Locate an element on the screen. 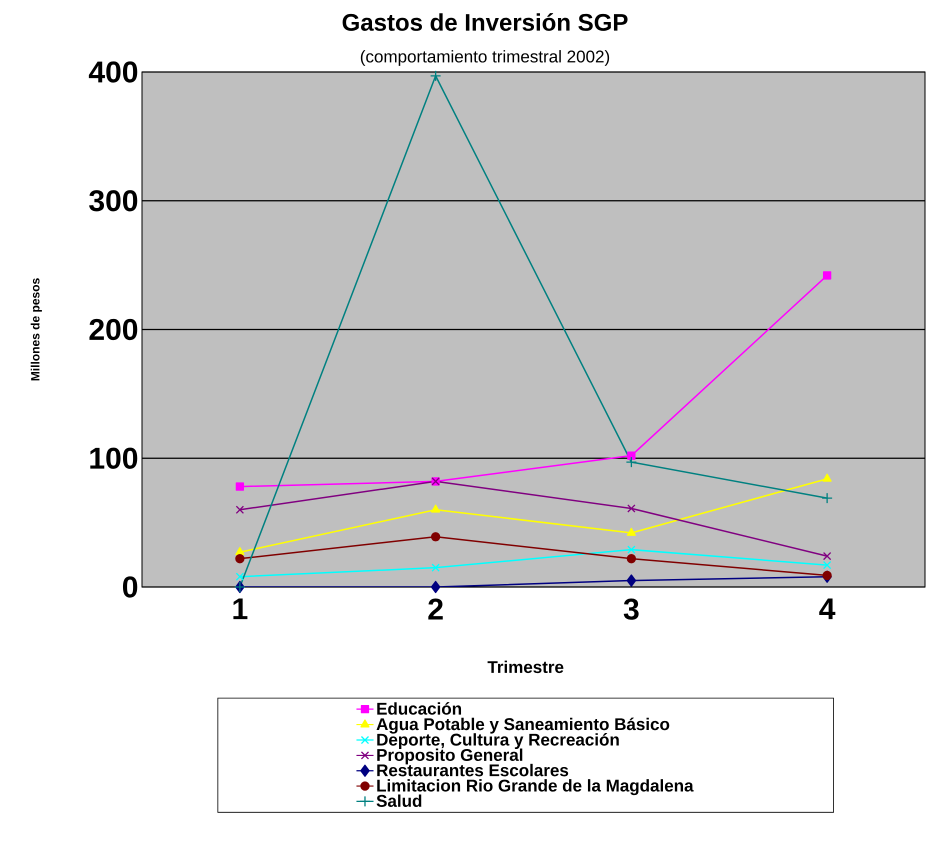 This screenshot has height=858, width=928. legend-label: Educación is located at coordinates (419, 708).